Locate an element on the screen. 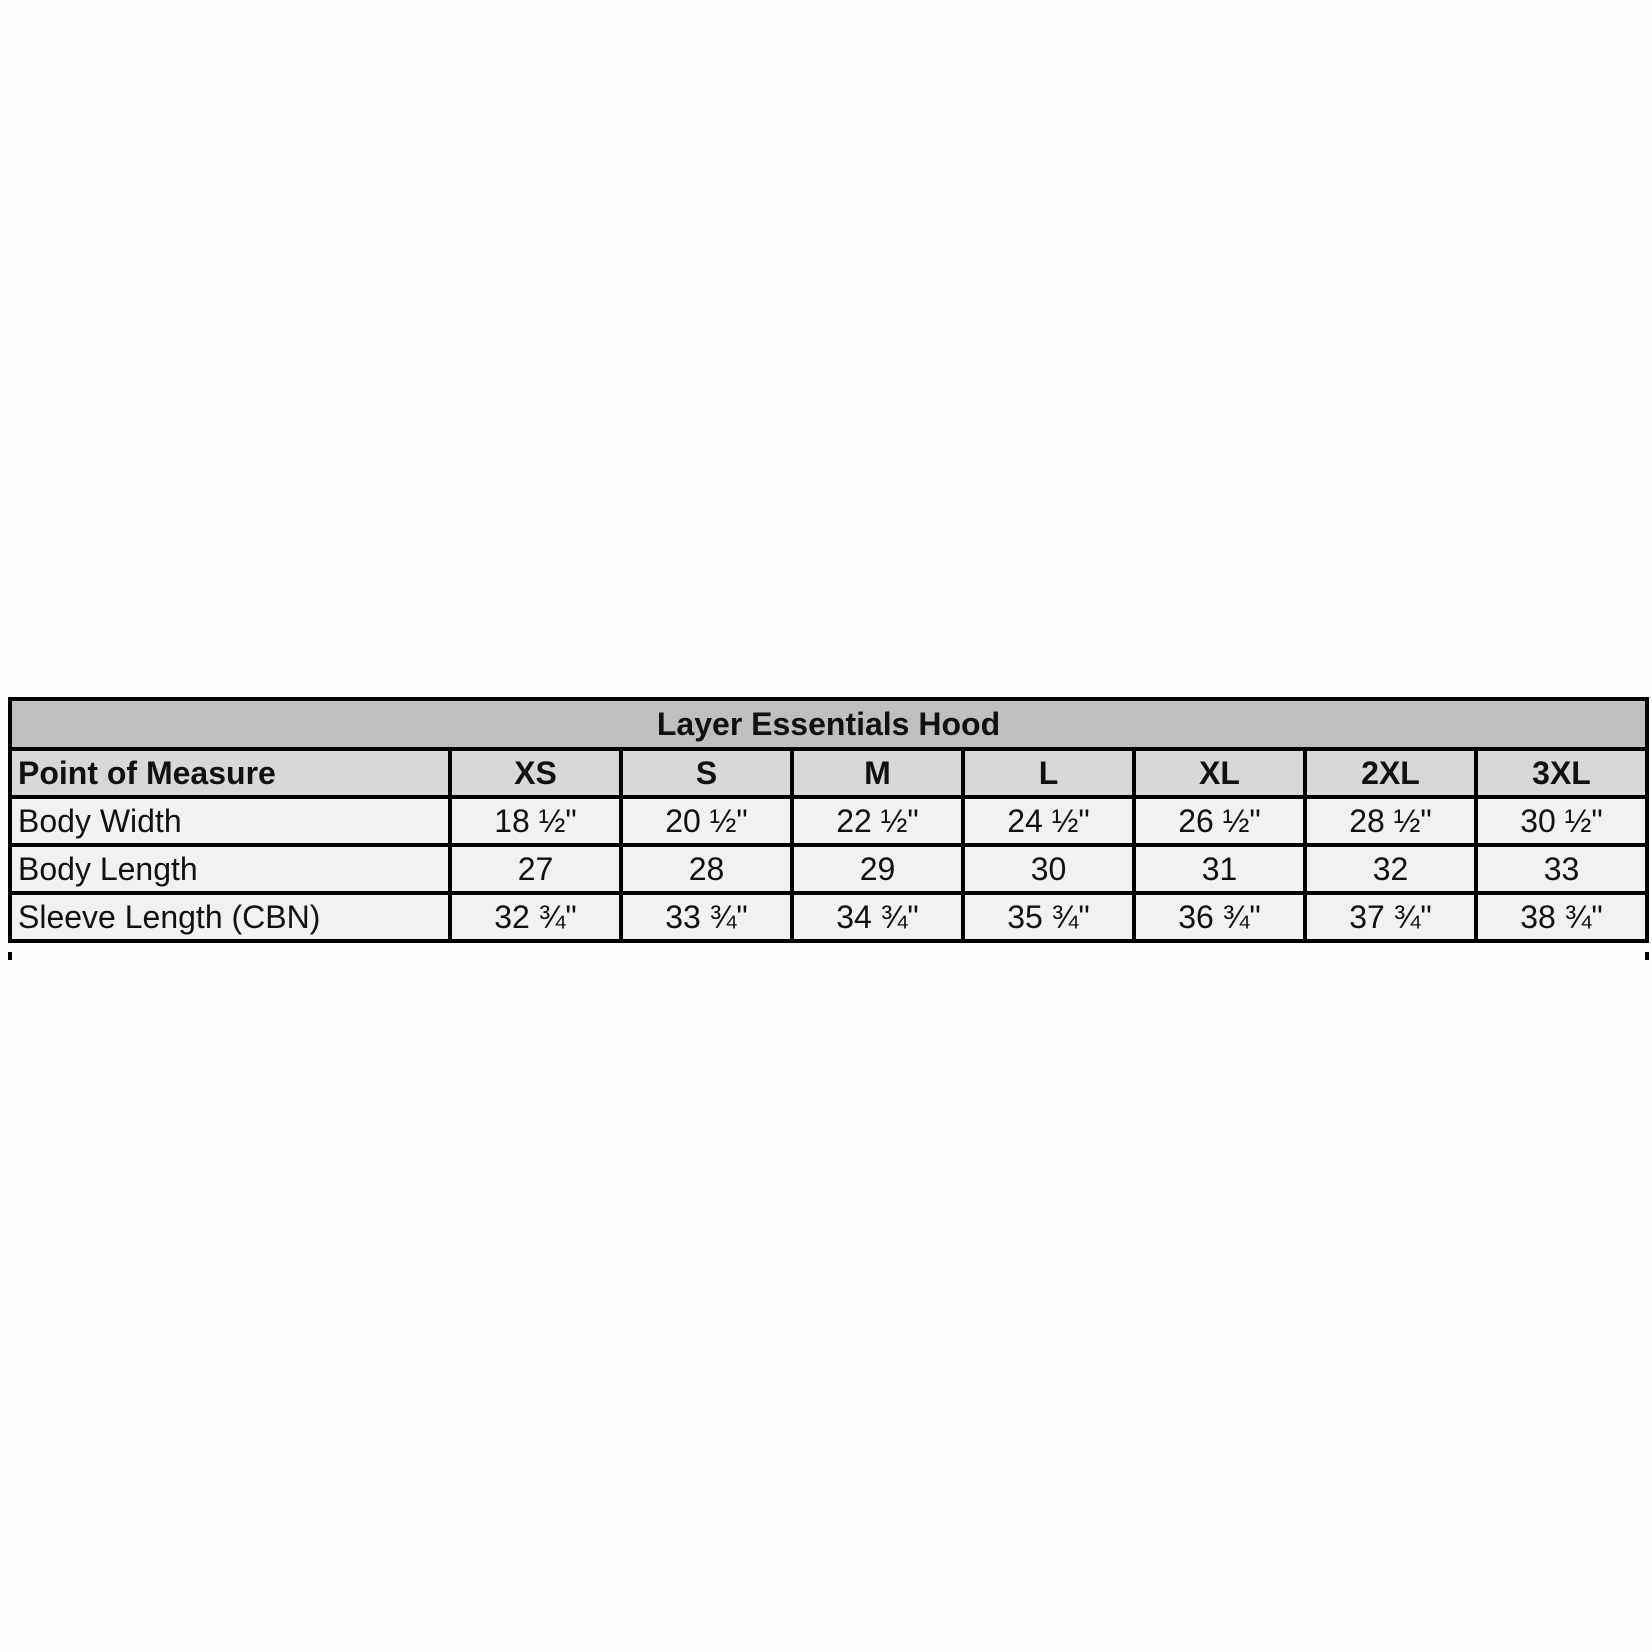 The height and width of the screenshot is (1652, 1652). header-label: Point of Measure is located at coordinates (230, 773).